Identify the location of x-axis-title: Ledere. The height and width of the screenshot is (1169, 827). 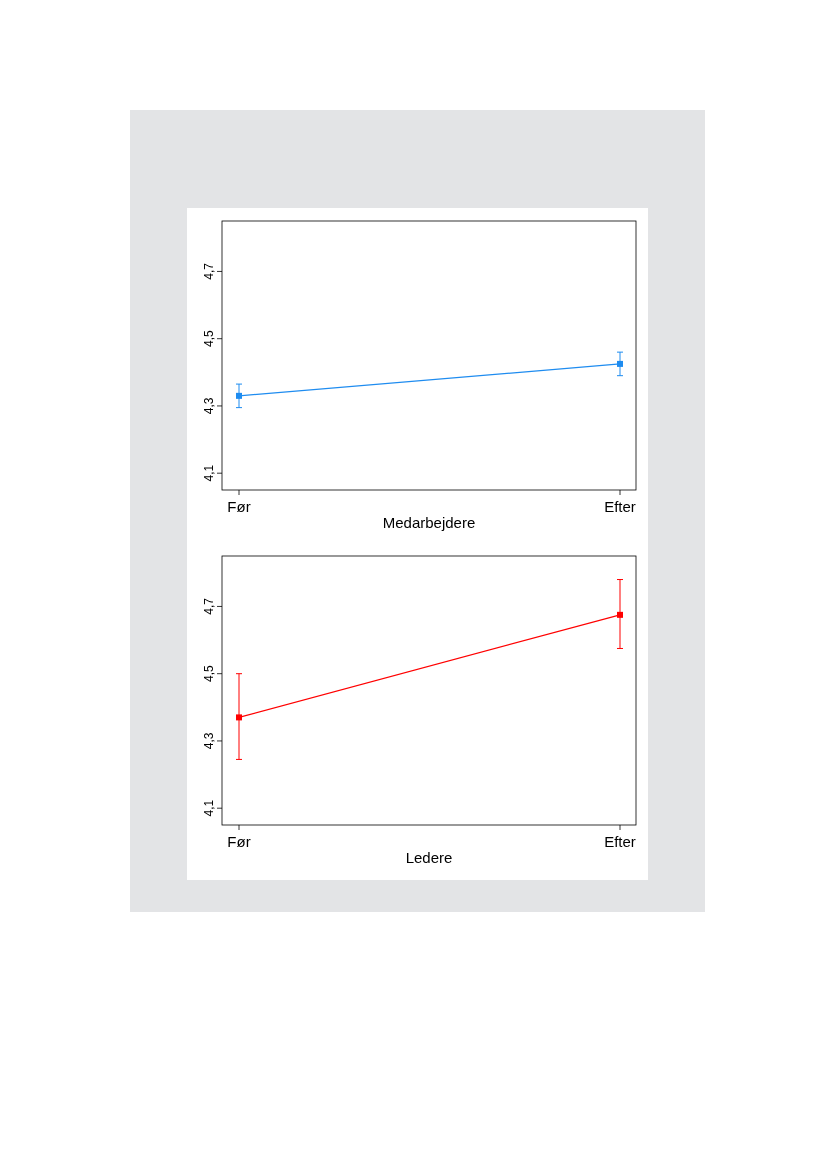
(429, 857).